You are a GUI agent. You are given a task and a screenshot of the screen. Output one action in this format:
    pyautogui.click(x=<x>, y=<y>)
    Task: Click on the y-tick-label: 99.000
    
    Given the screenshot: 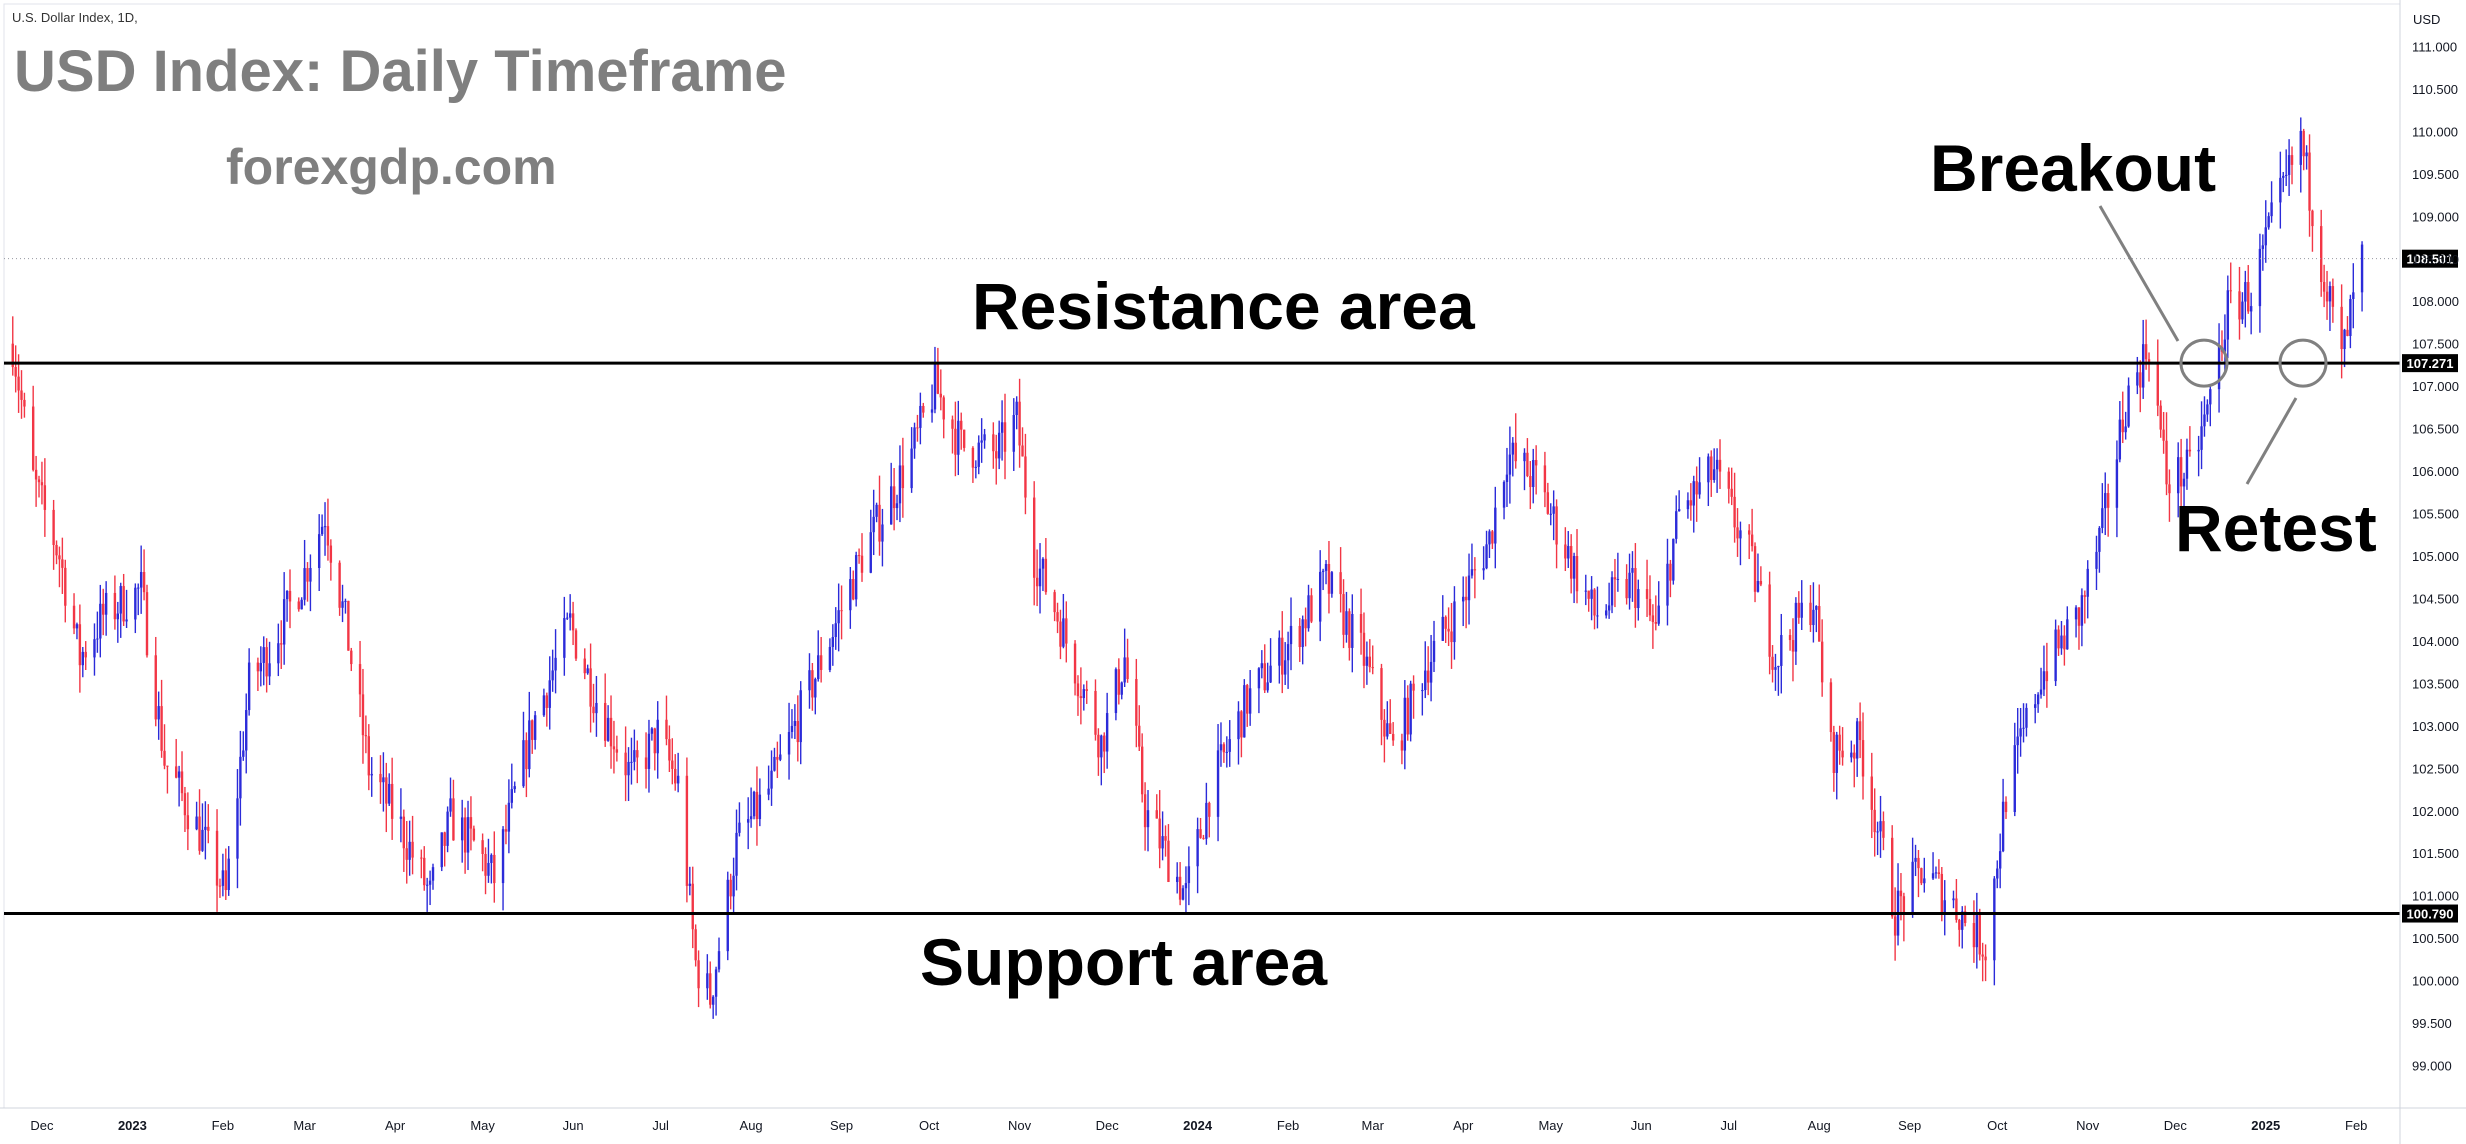 What is the action you would take?
    pyautogui.click(x=2432, y=1066)
    